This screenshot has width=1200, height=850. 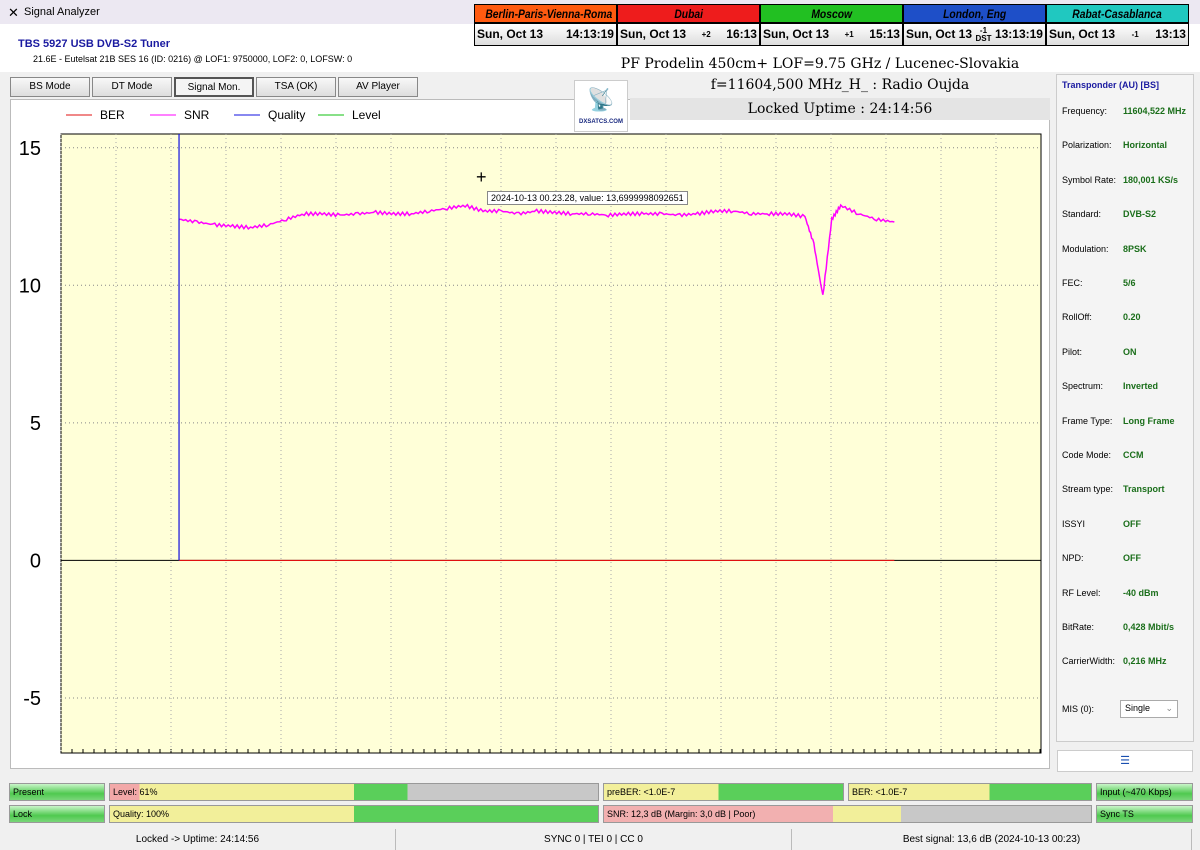 What do you see at coordinates (589, 34) in the screenshot?
I see `clock-time: 14:13:19` at bounding box center [589, 34].